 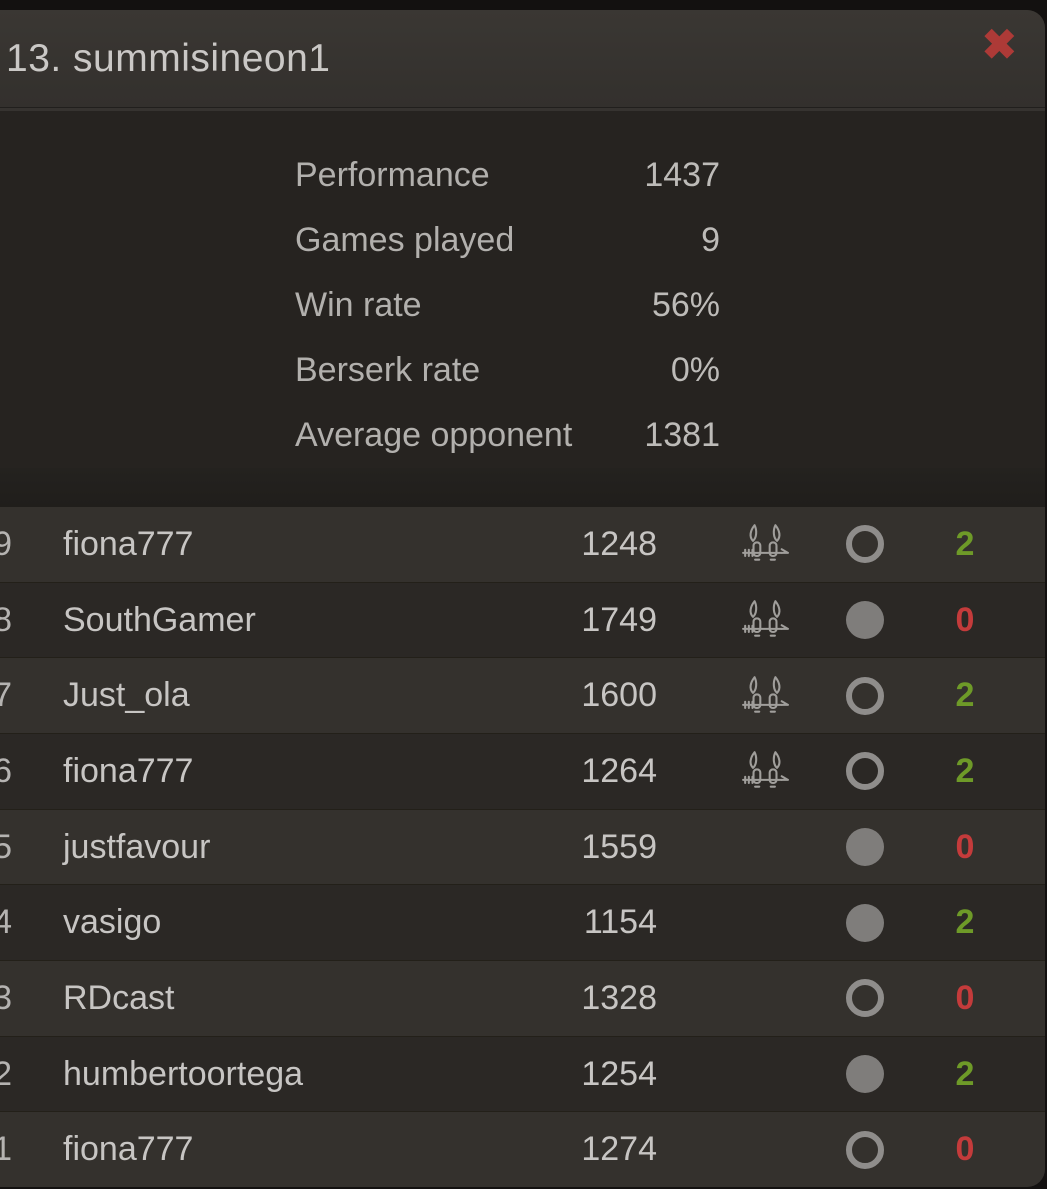 I want to click on game-row: 3 RDcast 1328 0, so click(x=522, y=998).